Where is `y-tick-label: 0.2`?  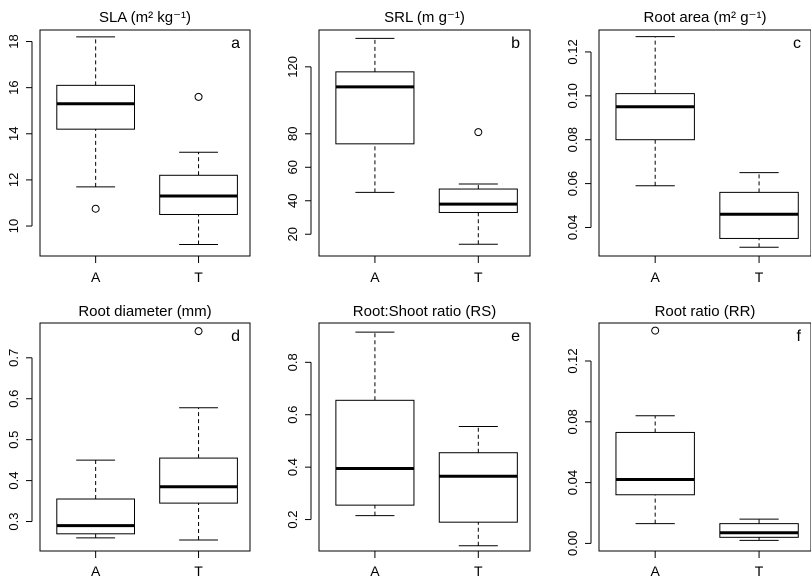
y-tick-label: 0.2 is located at coordinates (292, 520).